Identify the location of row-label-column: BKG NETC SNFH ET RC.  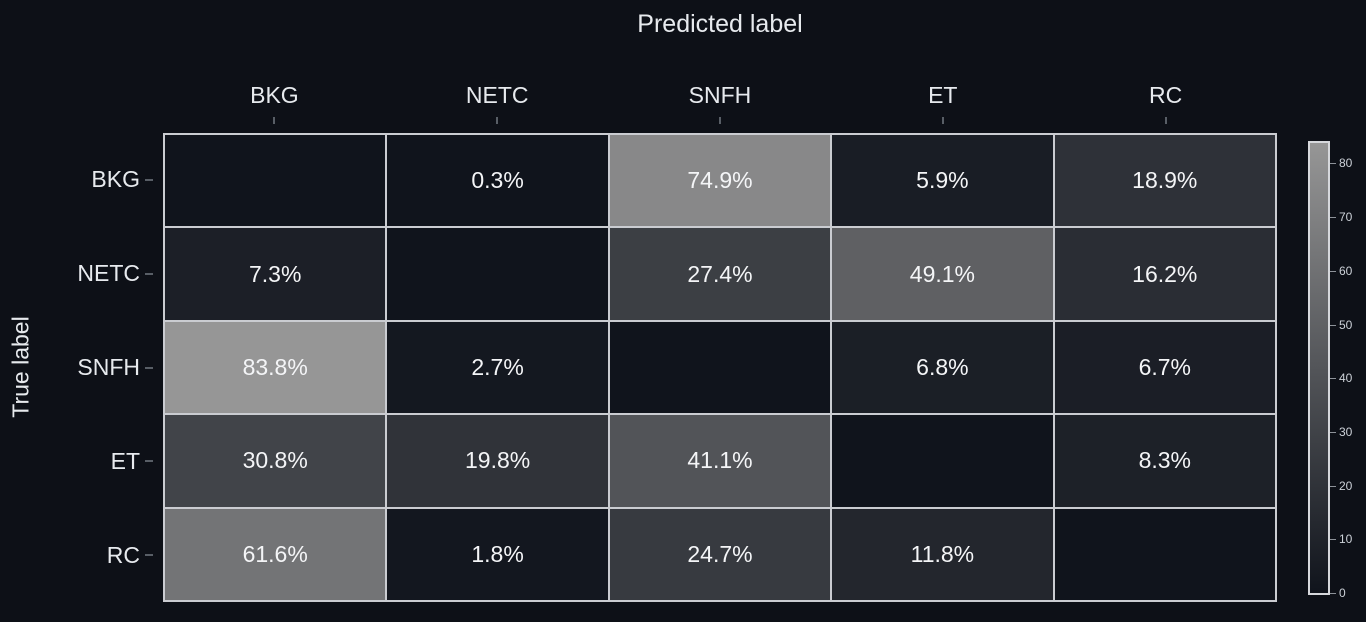
(70, 367).